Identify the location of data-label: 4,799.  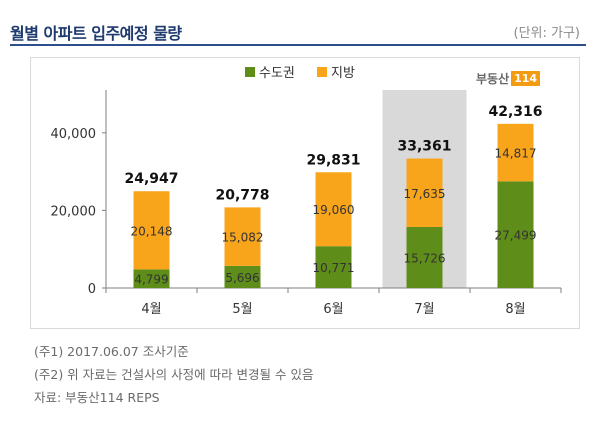
(151, 280).